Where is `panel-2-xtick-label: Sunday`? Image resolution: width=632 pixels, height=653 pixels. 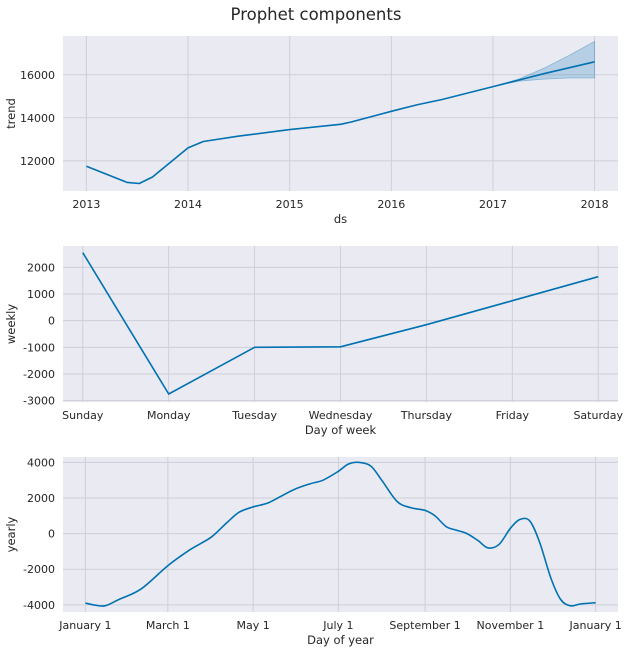 panel-2-xtick-label: Sunday is located at coordinates (83, 415).